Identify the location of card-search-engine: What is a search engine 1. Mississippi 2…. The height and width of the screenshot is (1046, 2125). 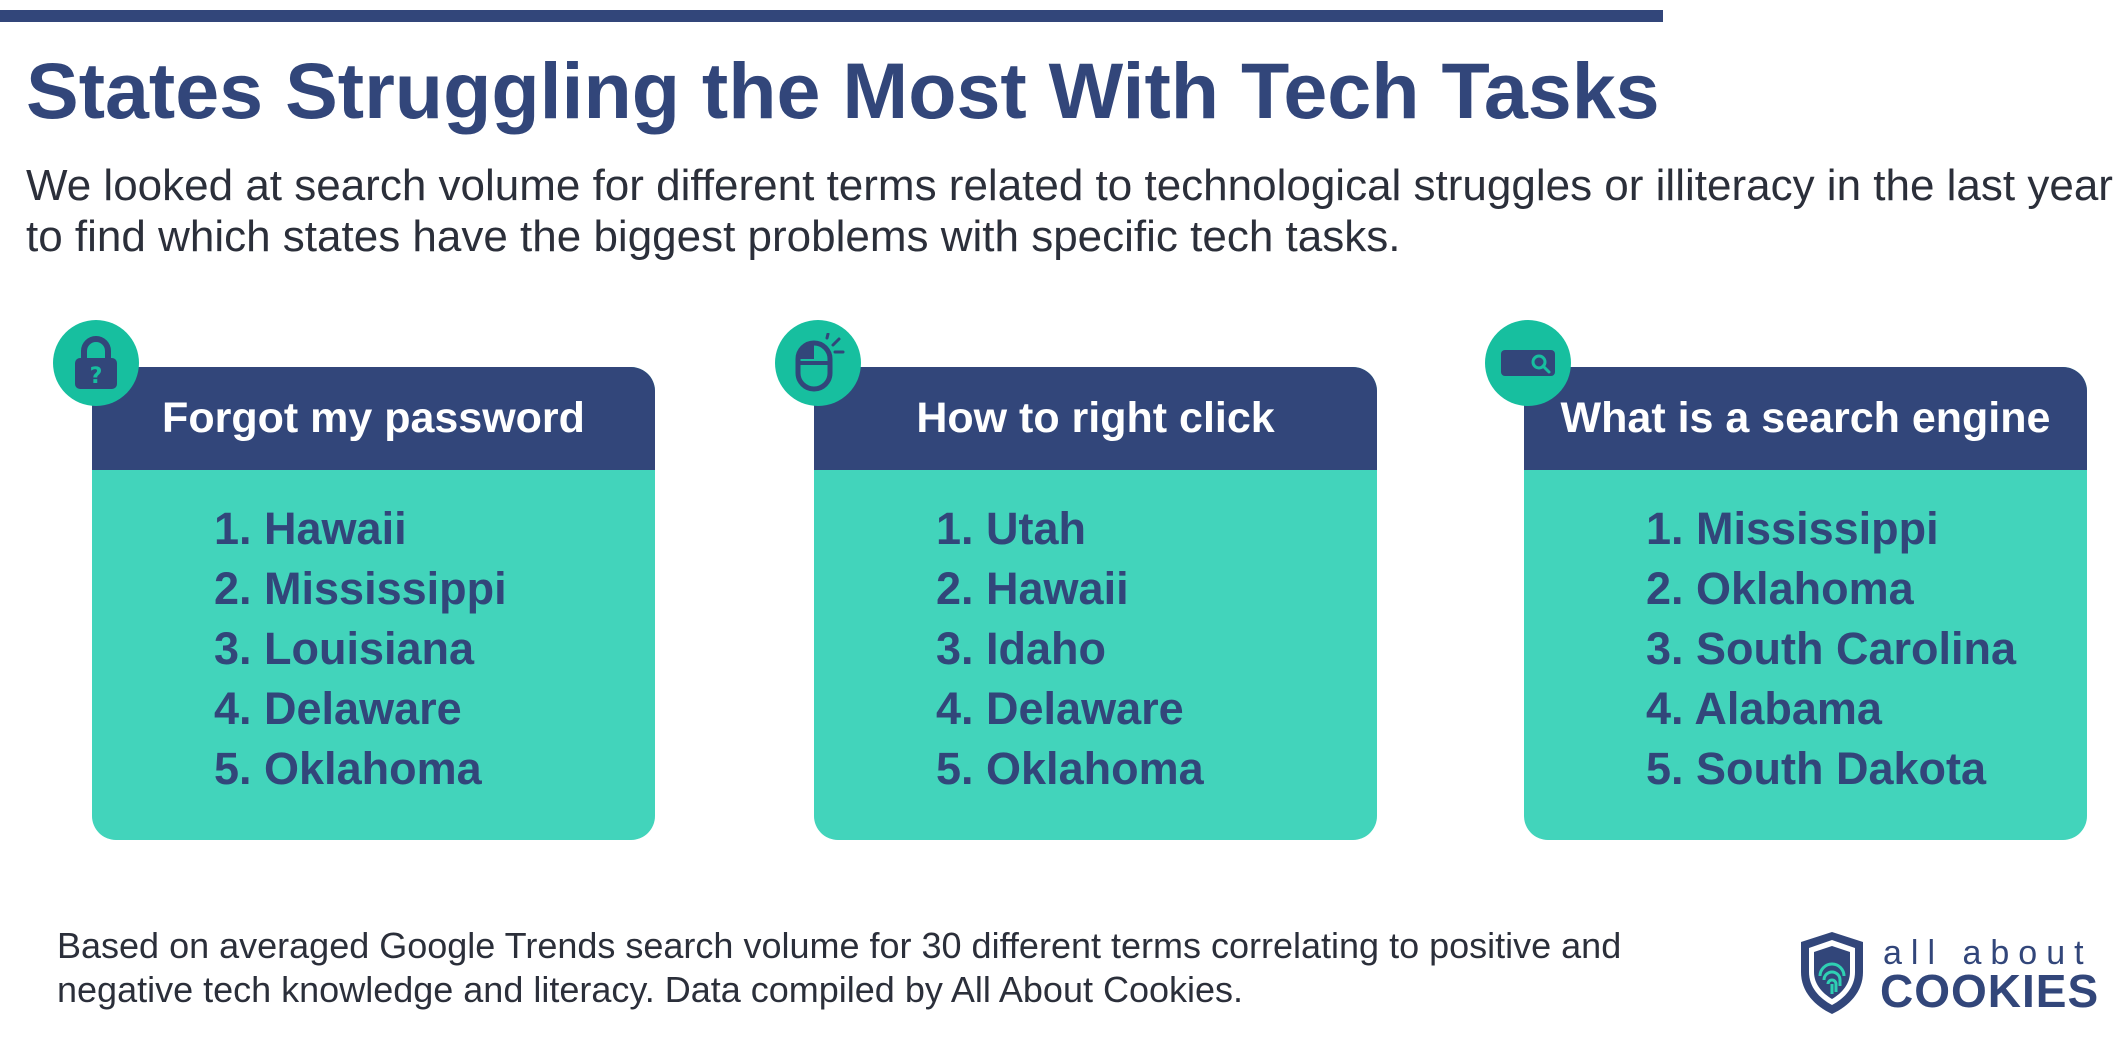
(1805, 603).